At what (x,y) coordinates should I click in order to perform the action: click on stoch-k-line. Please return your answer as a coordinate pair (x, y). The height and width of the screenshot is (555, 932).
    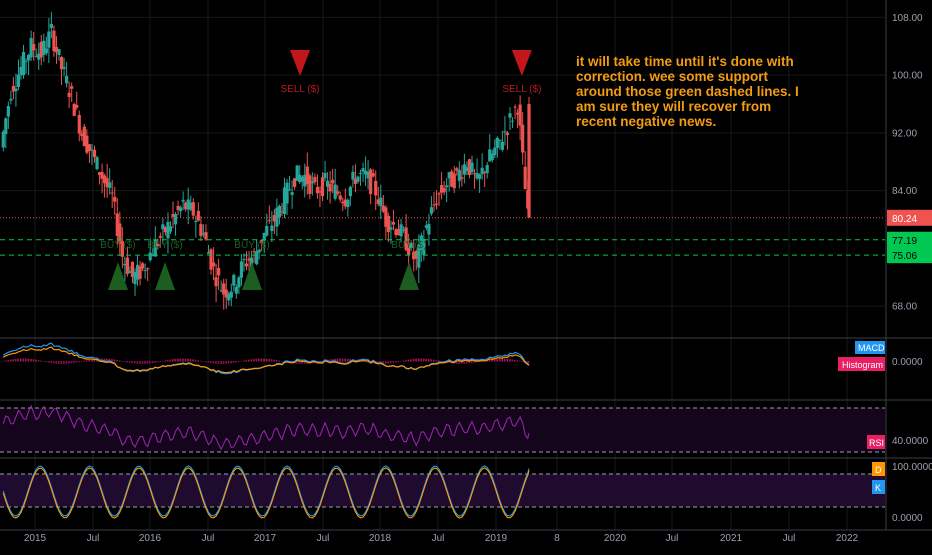
    Looking at the image, I should click on (266, 491).